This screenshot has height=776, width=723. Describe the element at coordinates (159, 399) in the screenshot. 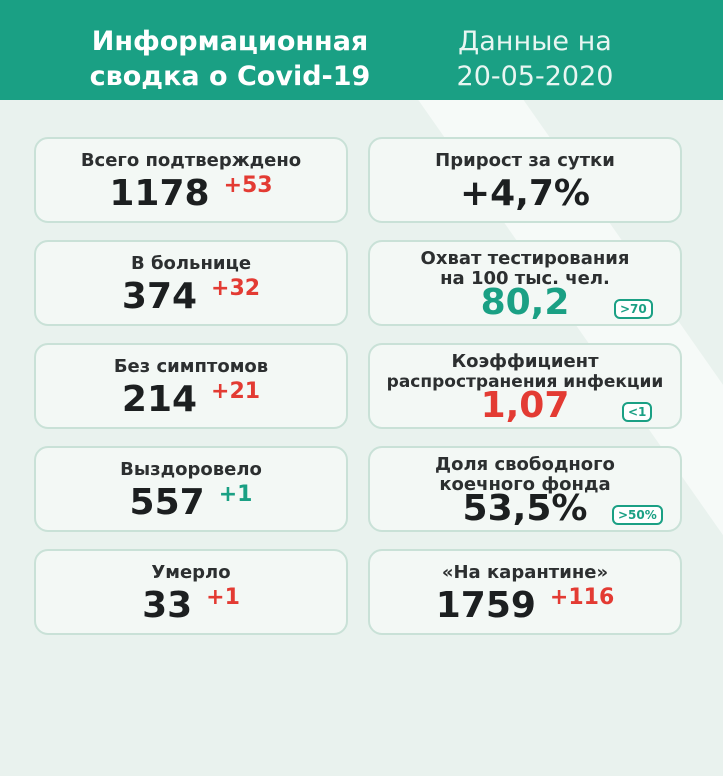

I see `card-value: 214` at that location.